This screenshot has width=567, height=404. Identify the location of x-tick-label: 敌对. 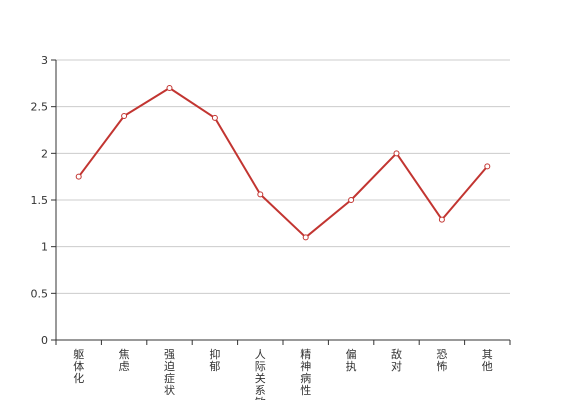
(396, 360).